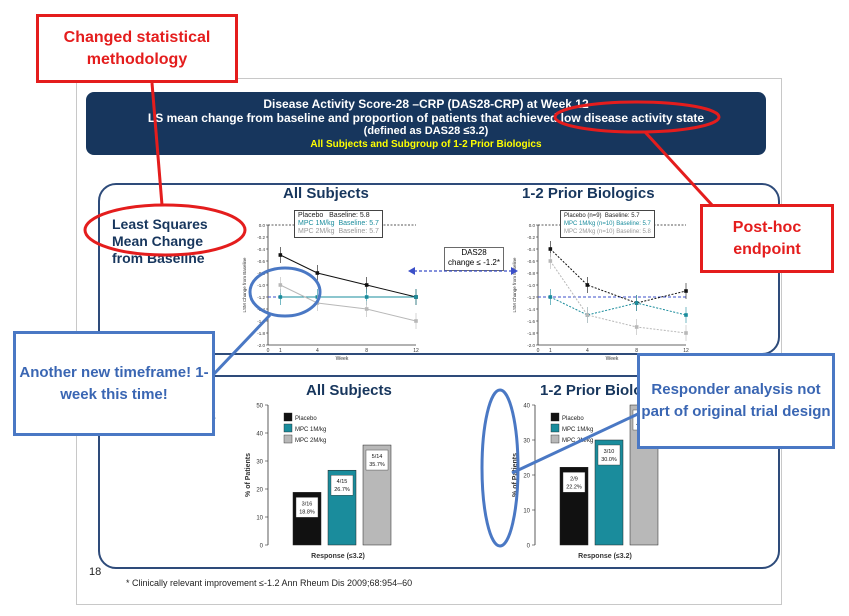  I want to click on bc1-bar-label-pct: 18.8%, so click(307, 512).